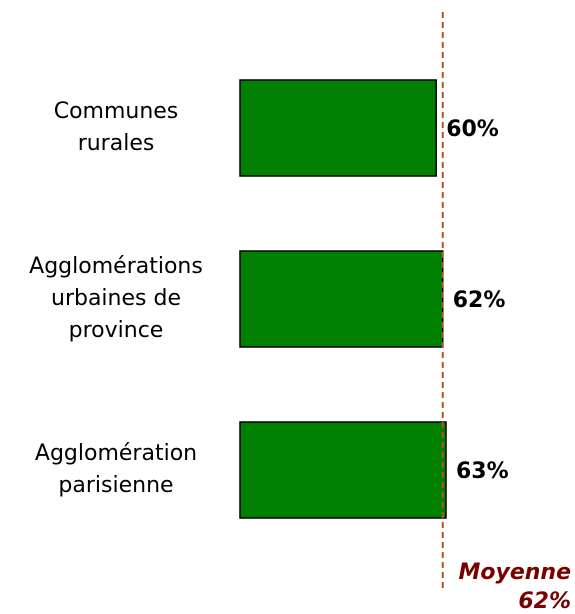 This screenshot has height=614, width=575. What do you see at coordinates (116, 127) in the screenshot?
I see `category-label: Communes rurales` at bounding box center [116, 127].